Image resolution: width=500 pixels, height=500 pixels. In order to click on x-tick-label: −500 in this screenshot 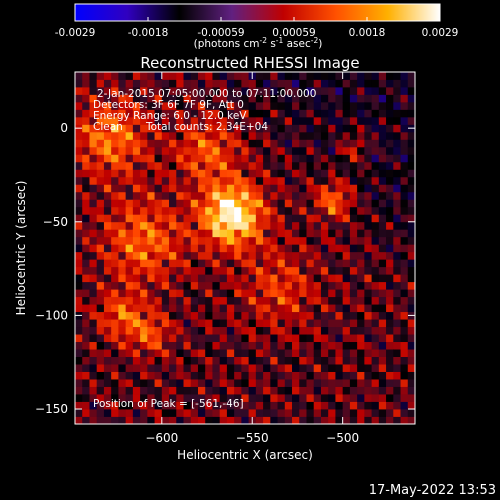, I will do `click(342, 438)`.